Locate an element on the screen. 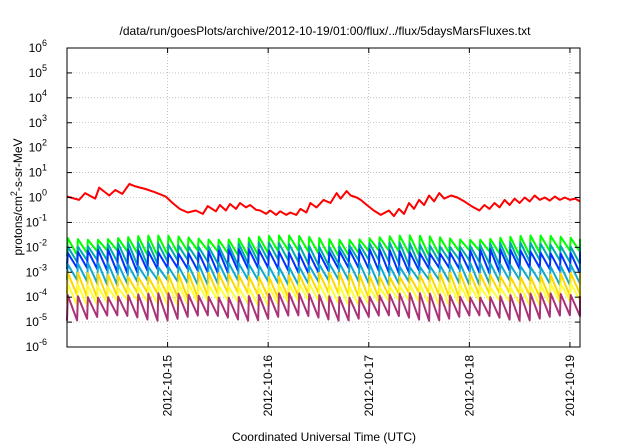 This screenshot has height=448, width=640. y-tick-label: 10⁻⁴ is located at coordinates (36, 295).